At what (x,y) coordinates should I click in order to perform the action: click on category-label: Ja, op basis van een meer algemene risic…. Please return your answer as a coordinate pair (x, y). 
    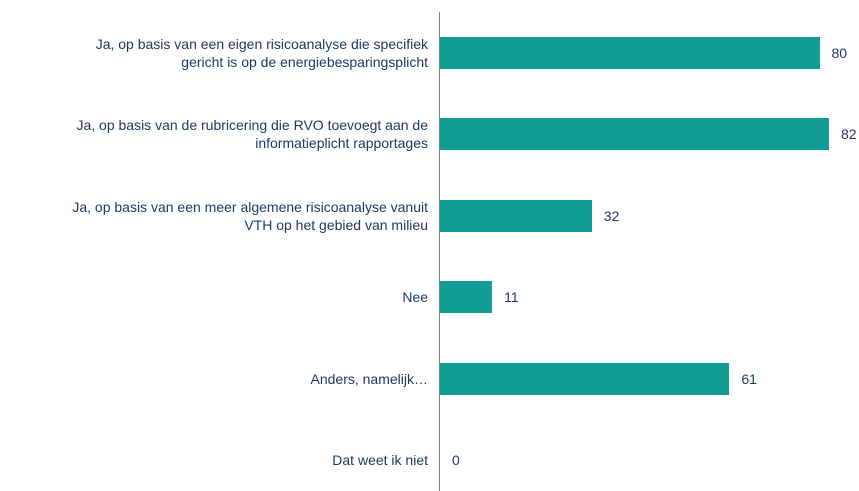
    Looking at the image, I should click on (250, 215).